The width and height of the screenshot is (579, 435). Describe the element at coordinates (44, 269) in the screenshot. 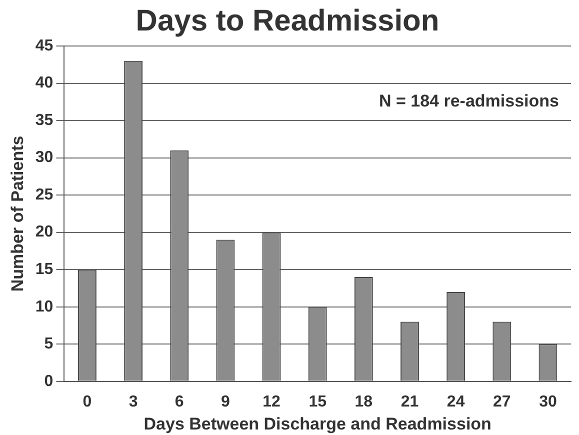

I see `y-tick-label: 15` at that location.